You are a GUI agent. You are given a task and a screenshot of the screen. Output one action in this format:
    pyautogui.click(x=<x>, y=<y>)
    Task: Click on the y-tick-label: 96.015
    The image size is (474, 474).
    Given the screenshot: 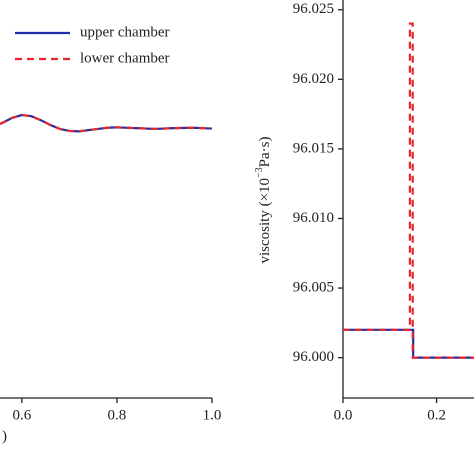 What is the action you would take?
    pyautogui.click(x=313, y=148)
    